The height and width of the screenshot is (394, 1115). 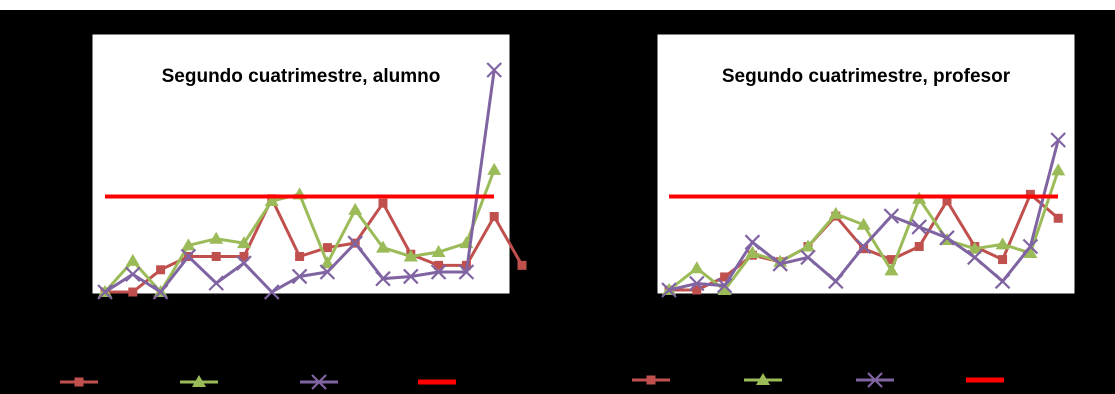 I want to click on legend-item-triangle, so click(x=199, y=381).